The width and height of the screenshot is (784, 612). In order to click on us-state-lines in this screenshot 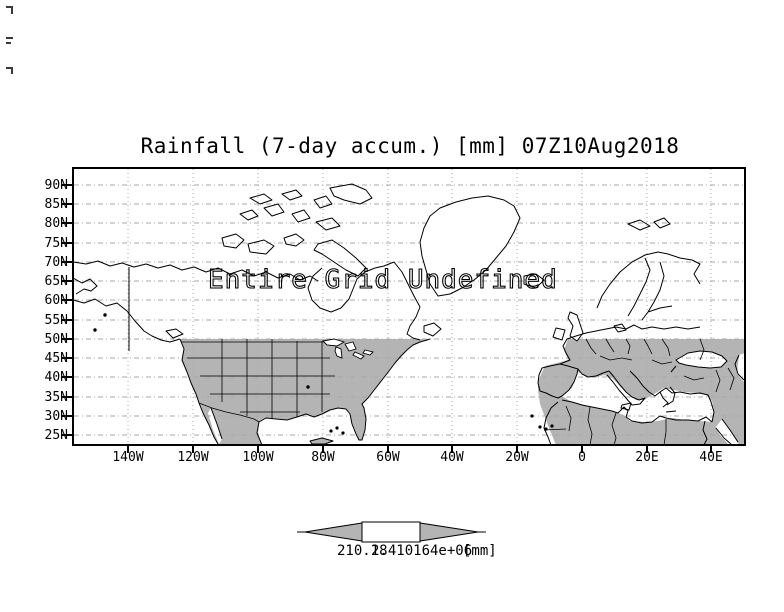, I will do `click(257, 381)`.